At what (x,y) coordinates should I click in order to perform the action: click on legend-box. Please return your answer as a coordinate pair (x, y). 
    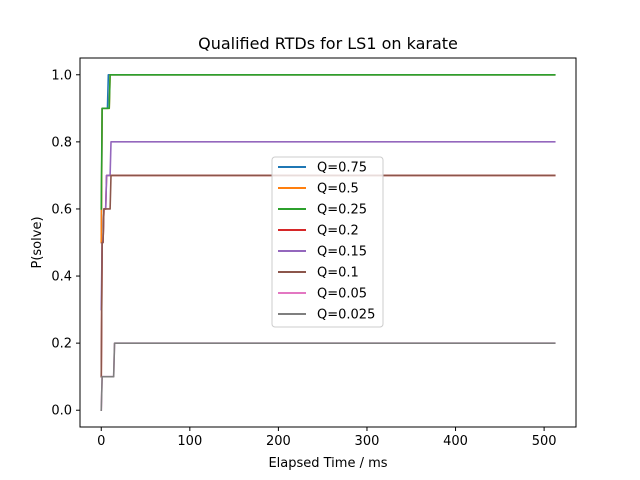
    Looking at the image, I should click on (327, 242).